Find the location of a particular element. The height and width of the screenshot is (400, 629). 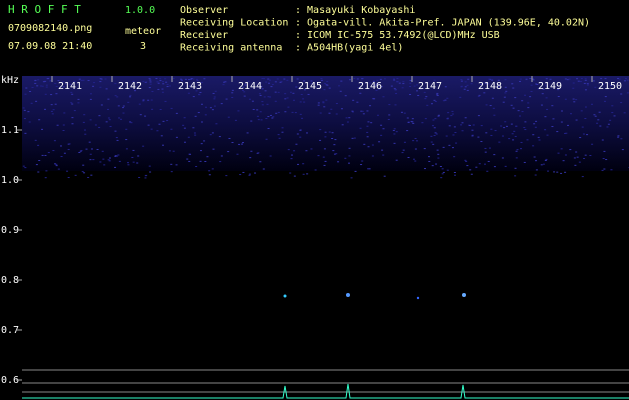

x-tick-label: 2145 is located at coordinates (310, 86).